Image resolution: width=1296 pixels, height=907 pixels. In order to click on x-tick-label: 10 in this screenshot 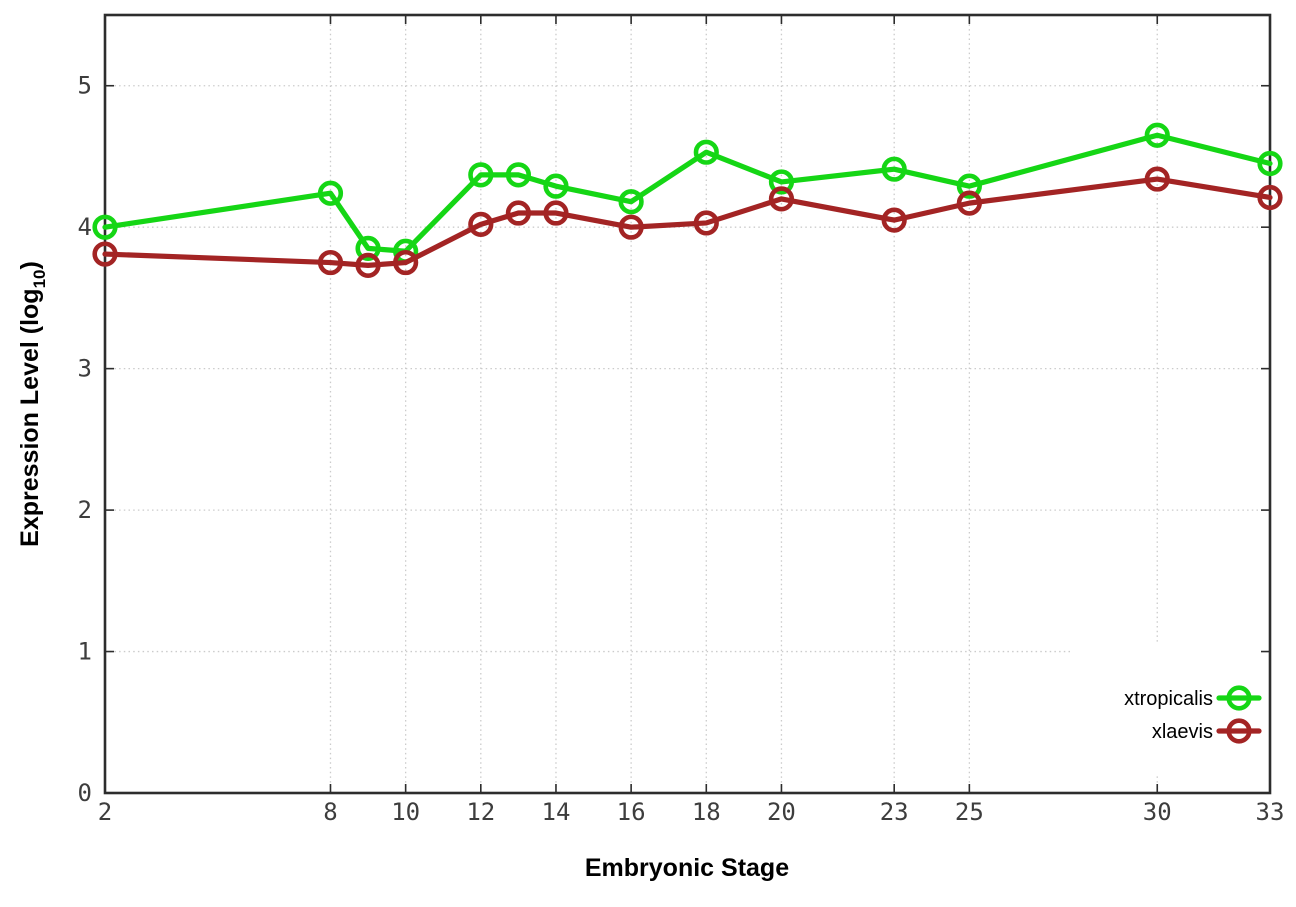, I will do `click(405, 812)`.